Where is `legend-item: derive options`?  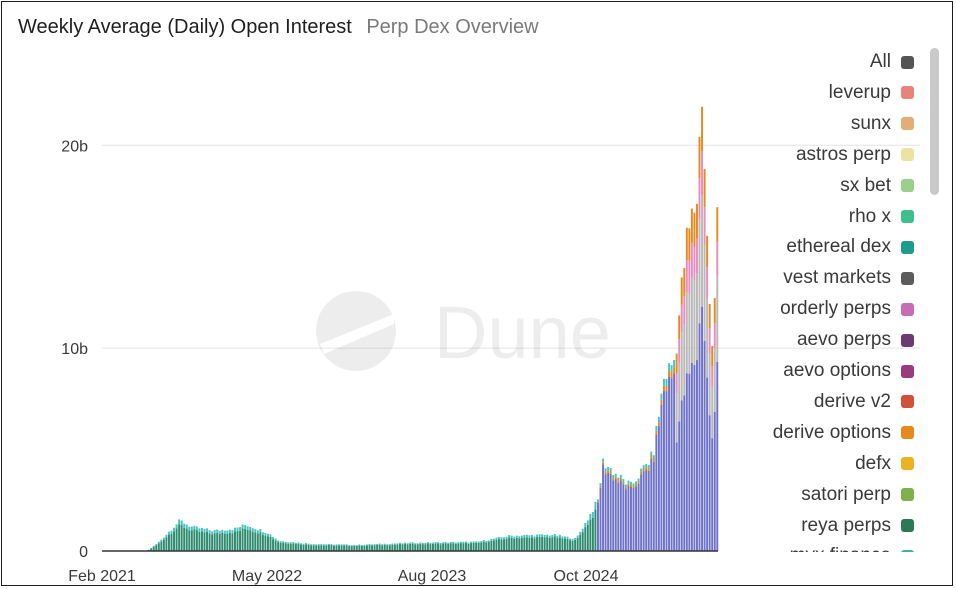
legend-item: derive options is located at coordinates (843, 433).